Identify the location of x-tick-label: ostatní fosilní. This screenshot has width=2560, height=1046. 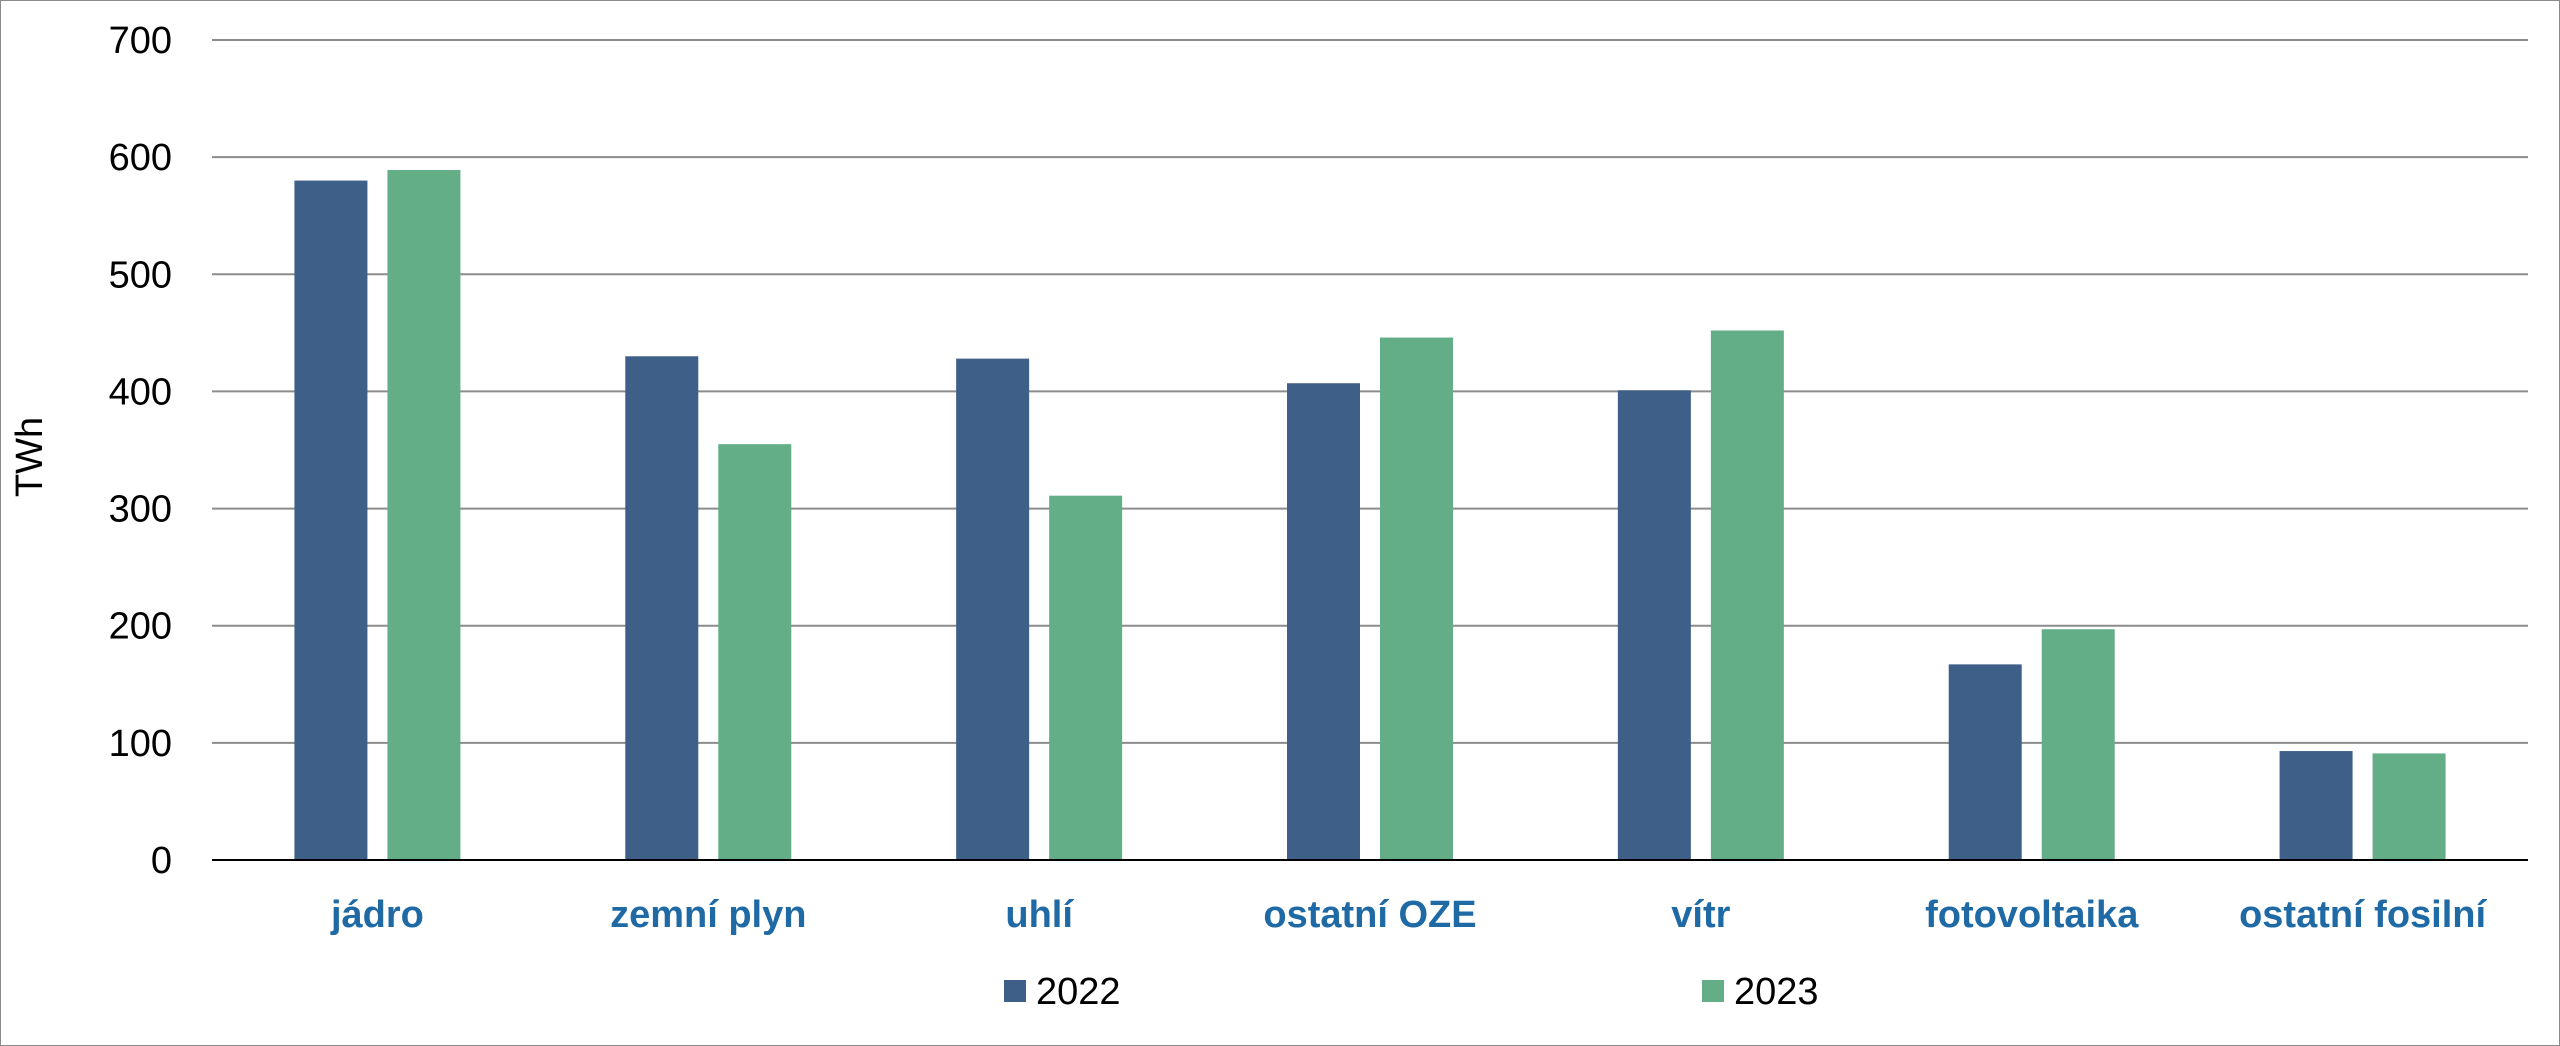
(2363, 915).